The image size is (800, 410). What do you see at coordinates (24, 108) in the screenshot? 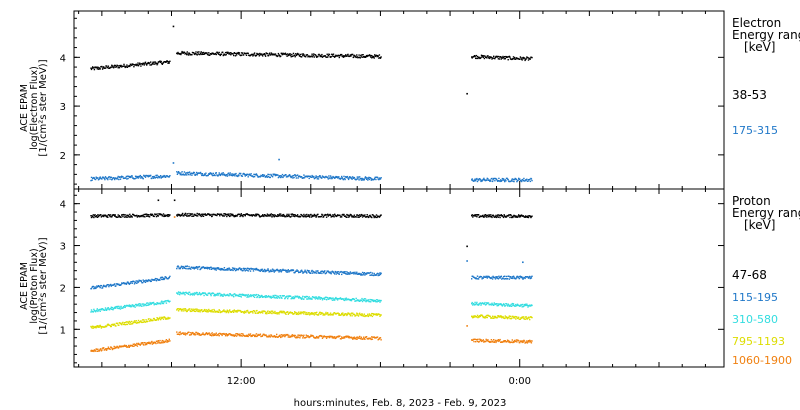
I see `y-label-line: ACE EPAM` at bounding box center [24, 108].